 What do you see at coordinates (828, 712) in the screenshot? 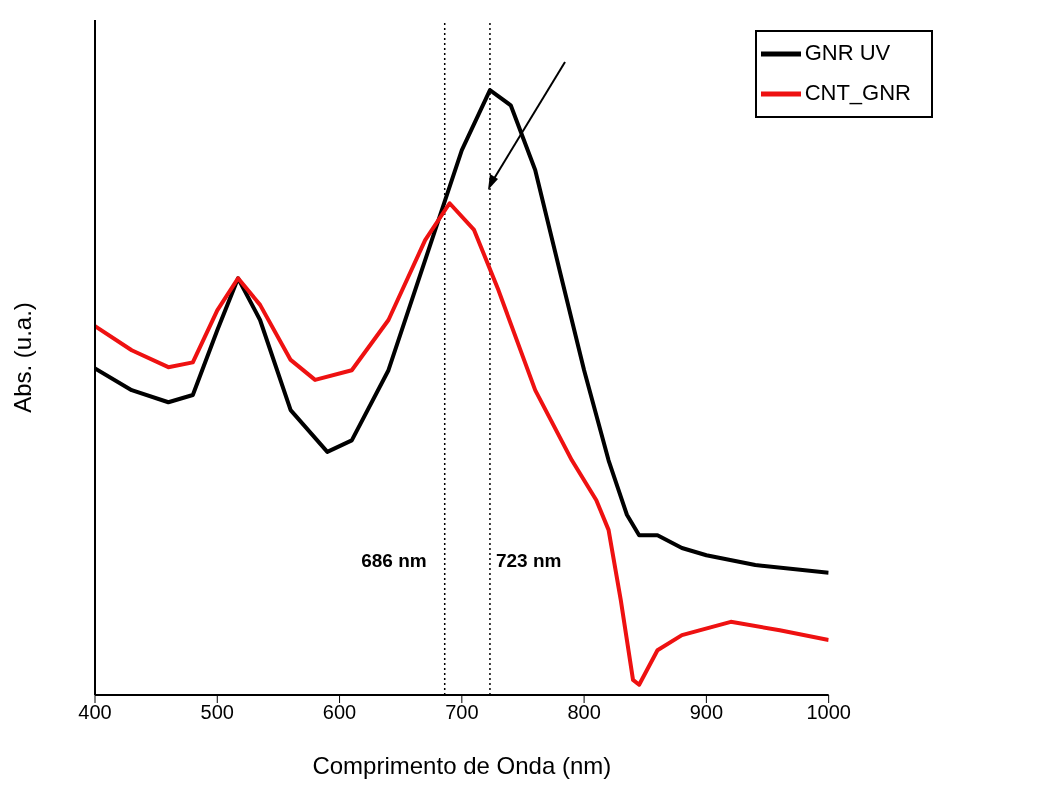
I see `x-tick-label: 1000` at bounding box center [828, 712].